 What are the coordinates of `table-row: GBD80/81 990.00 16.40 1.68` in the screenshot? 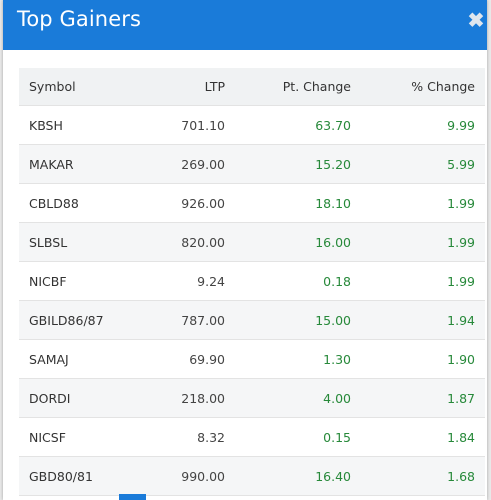 It's located at (252, 476).